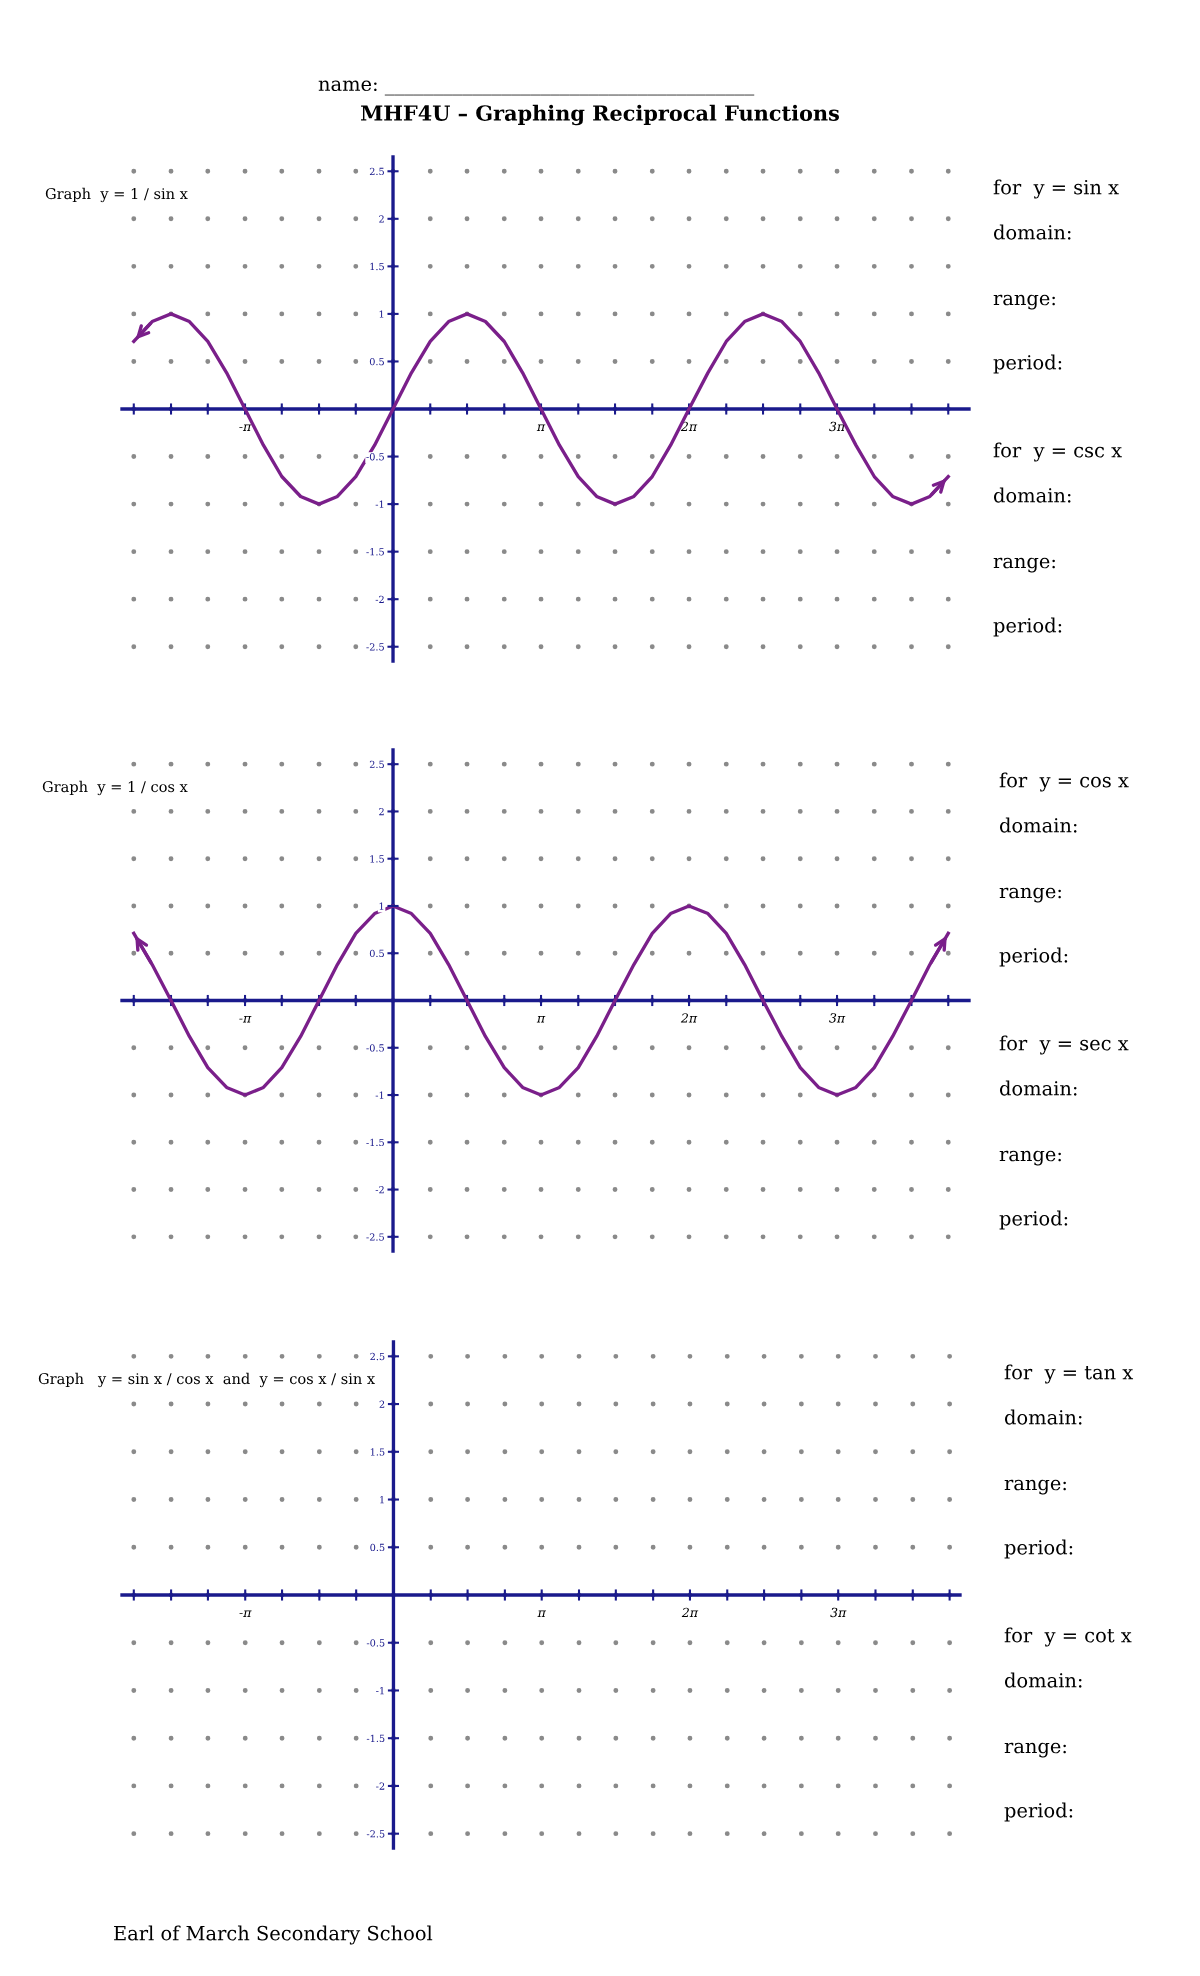 The height and width of the screenshot is (1976, 1200). What do you see at coordinates (206, 1380) in the screenshot?
I see `annotation: Graph y = sin x / cos x and y = cos x / sin x` at bounding box center [206, 1380].